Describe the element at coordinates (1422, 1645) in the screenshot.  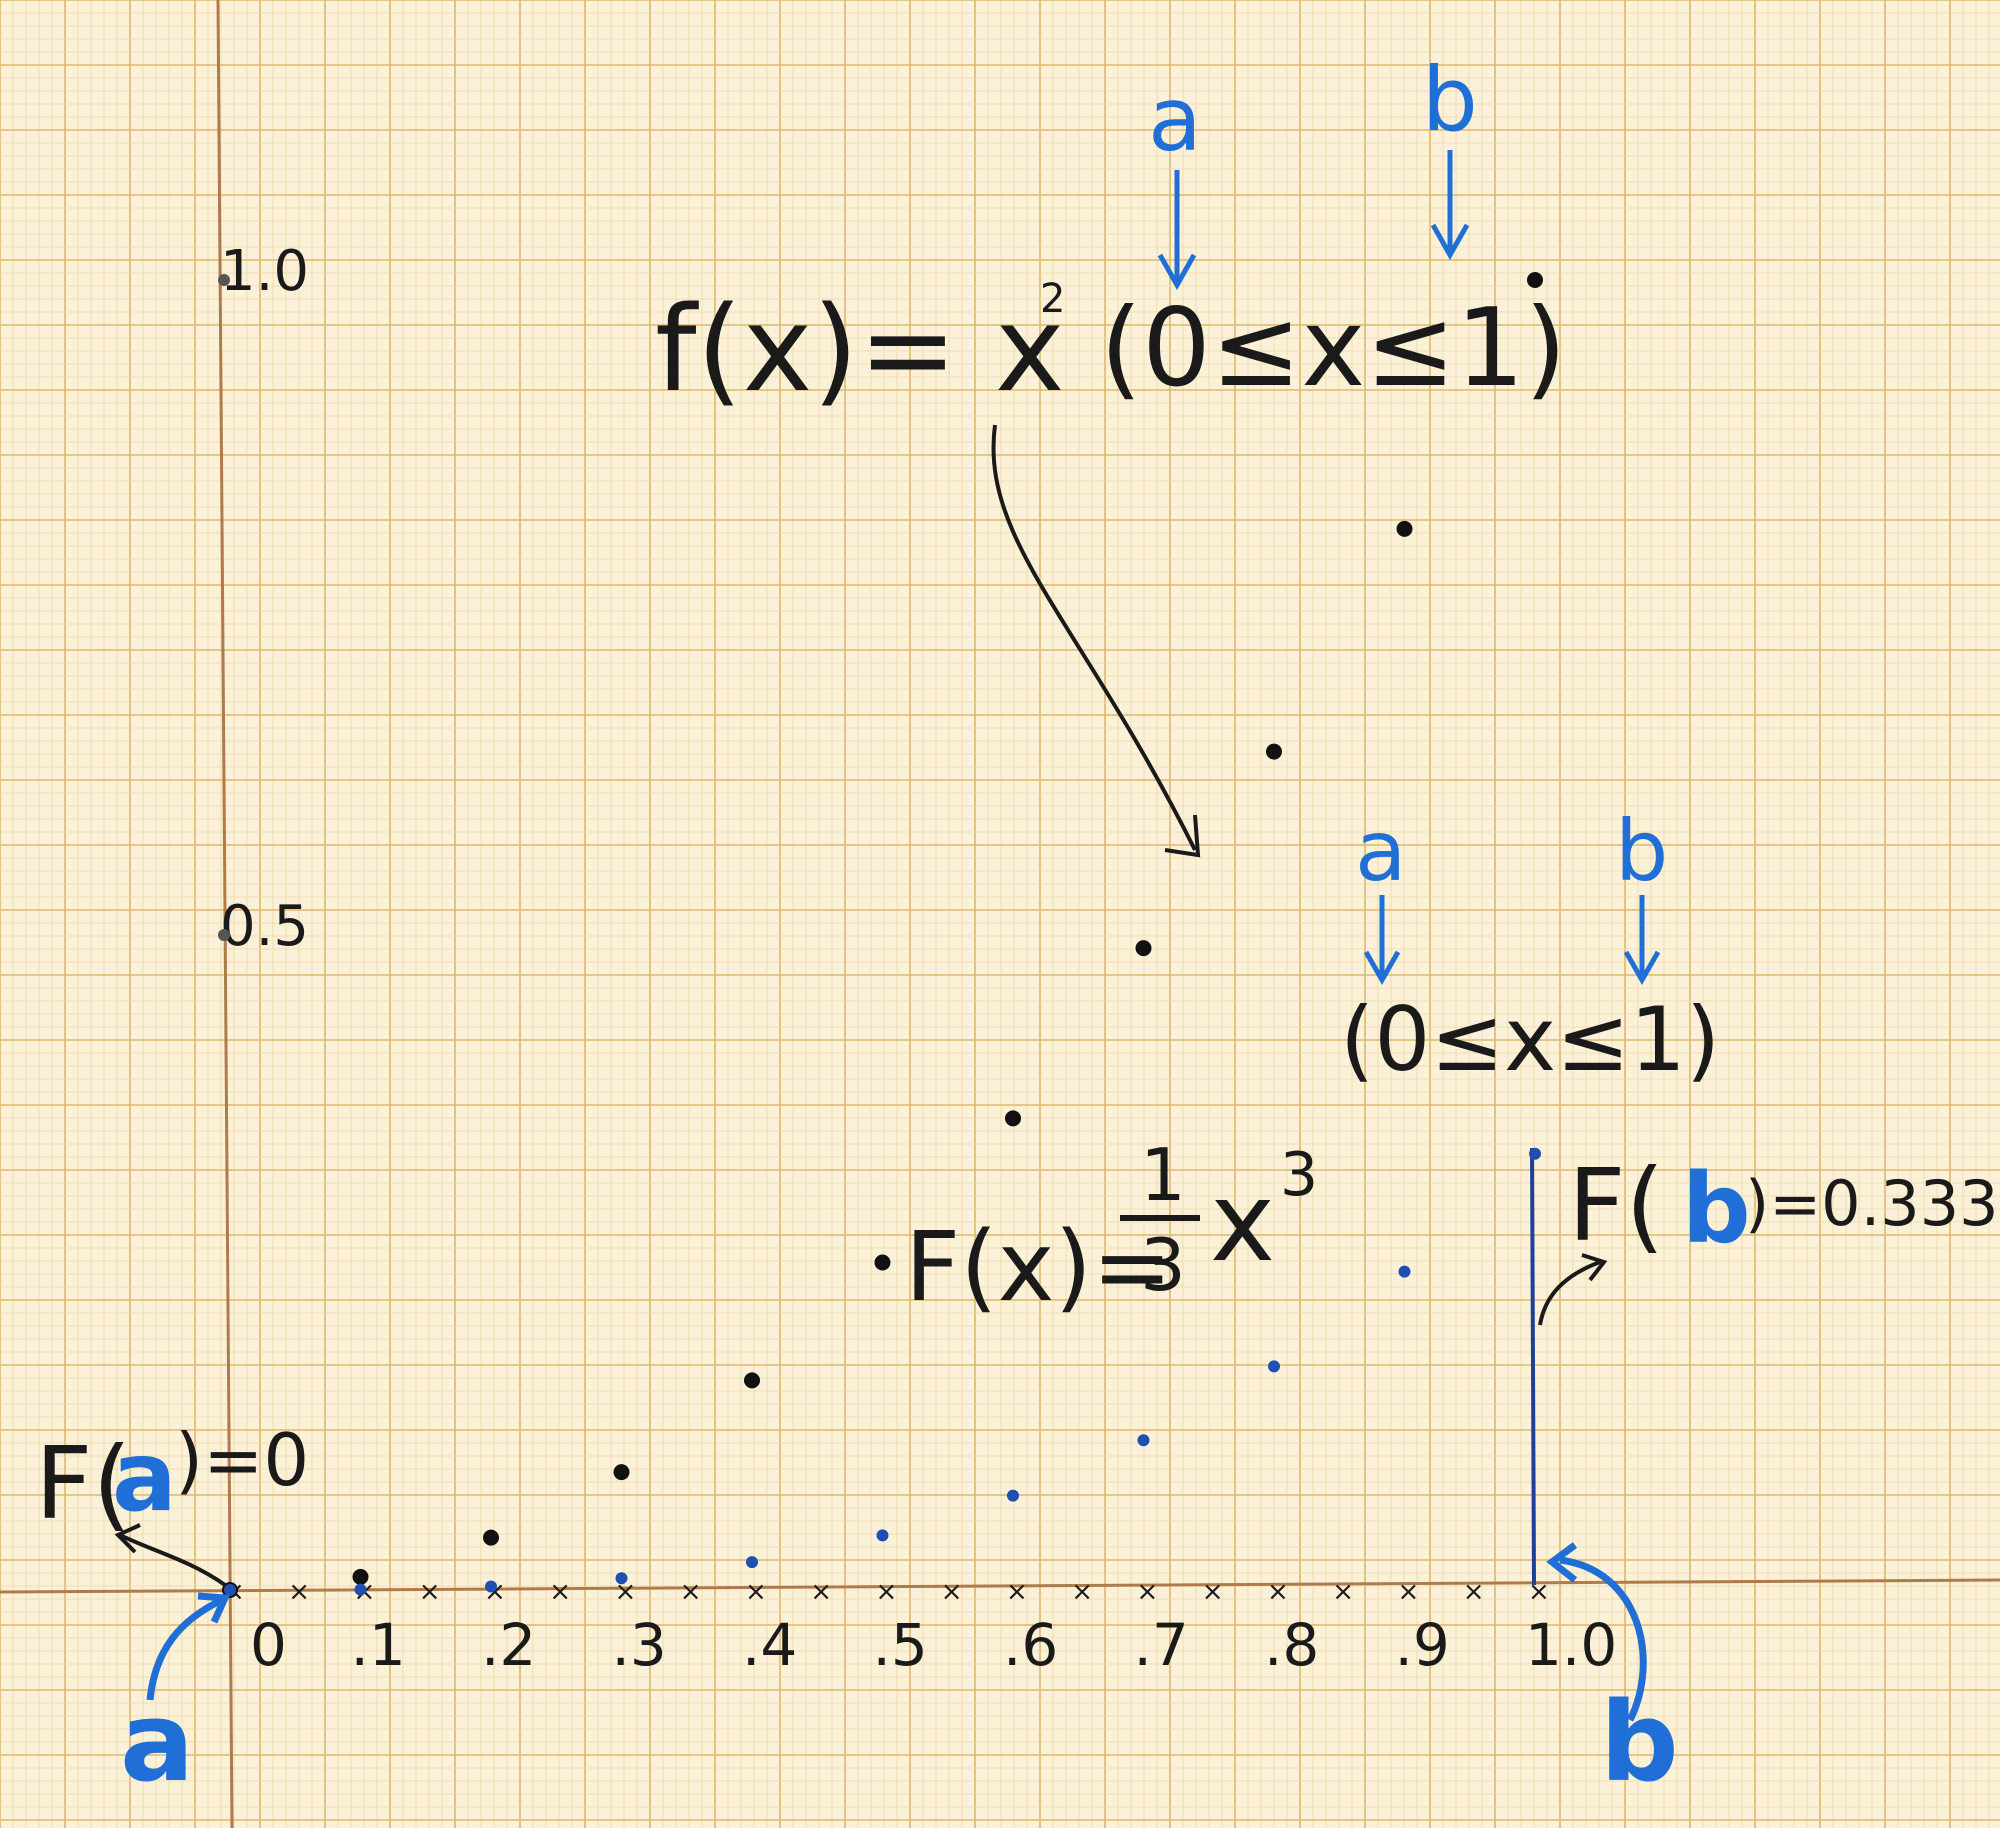
I see `x-tick-label: .9` at that location.